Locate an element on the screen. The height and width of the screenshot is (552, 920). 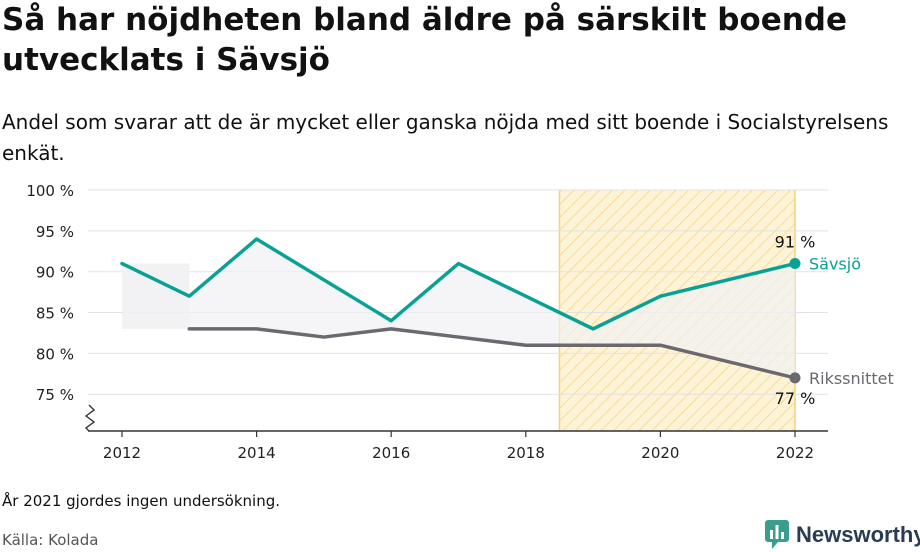
y-tick-label: 80 % is located at coordinates (55, 354).